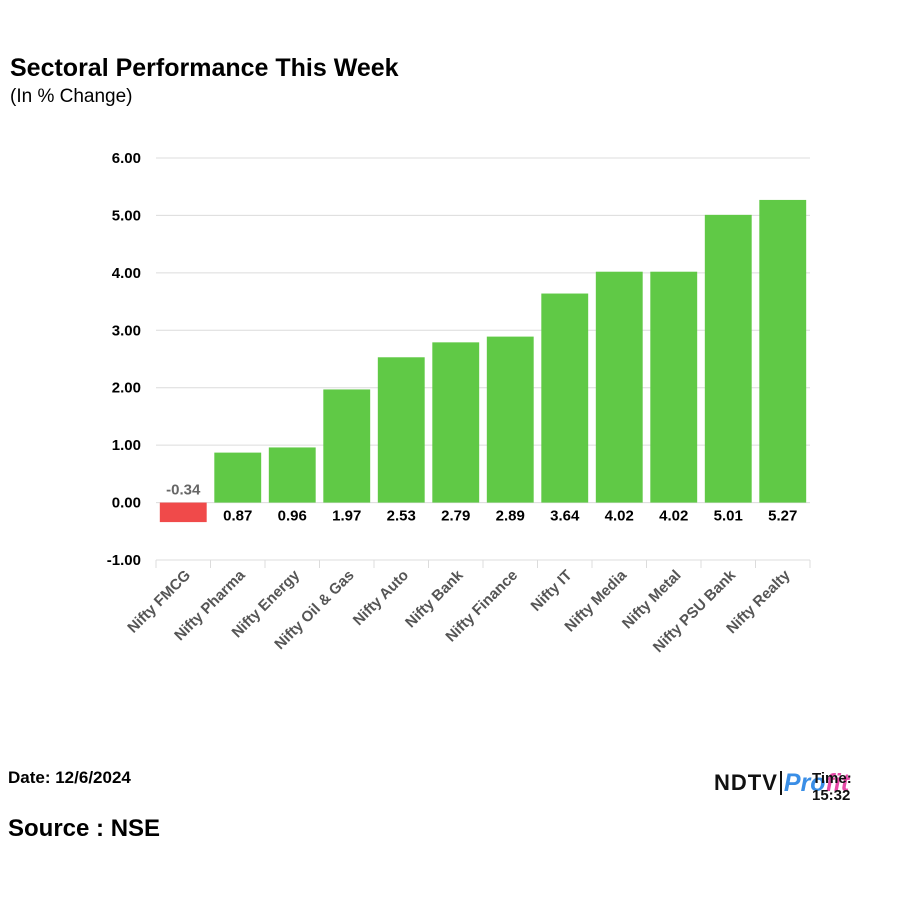 The height and width of the screenshot is (900, 900). What do you see at coordinates (126, 445) in the screenshot?
I see `y-tick-label: 1.00` at bounding box center [126, 445].